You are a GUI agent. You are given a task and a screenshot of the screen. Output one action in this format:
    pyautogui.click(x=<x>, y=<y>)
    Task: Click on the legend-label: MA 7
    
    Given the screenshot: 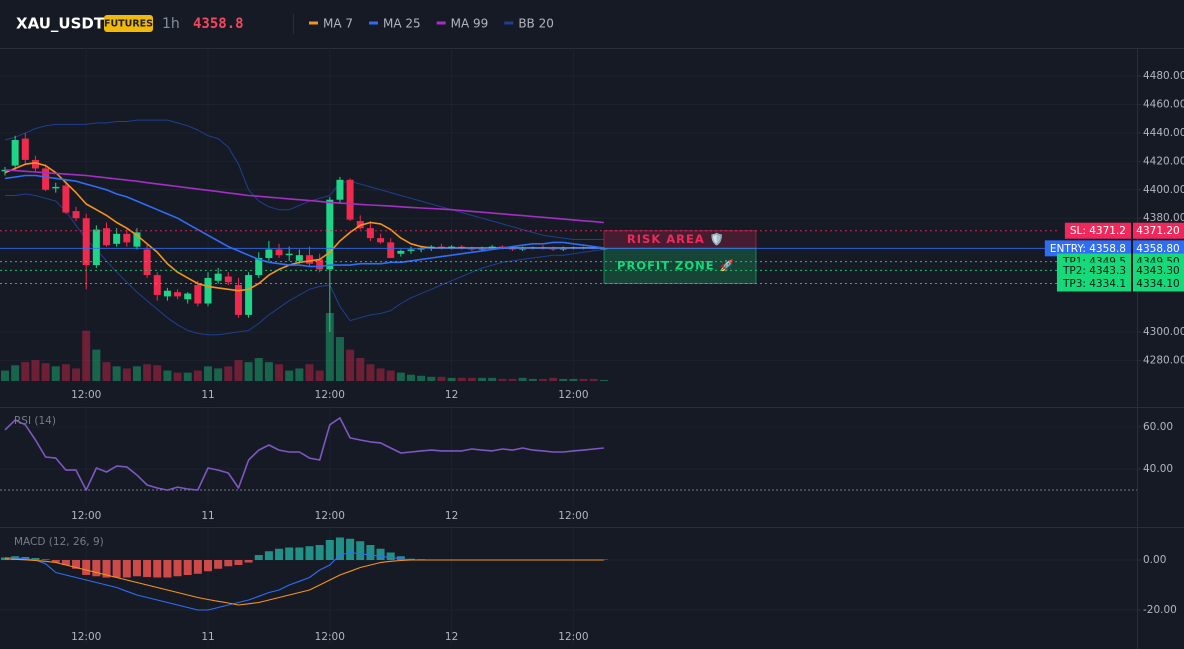 What is the action you would take?
    pyautogui.click(x=338, y=24)
    